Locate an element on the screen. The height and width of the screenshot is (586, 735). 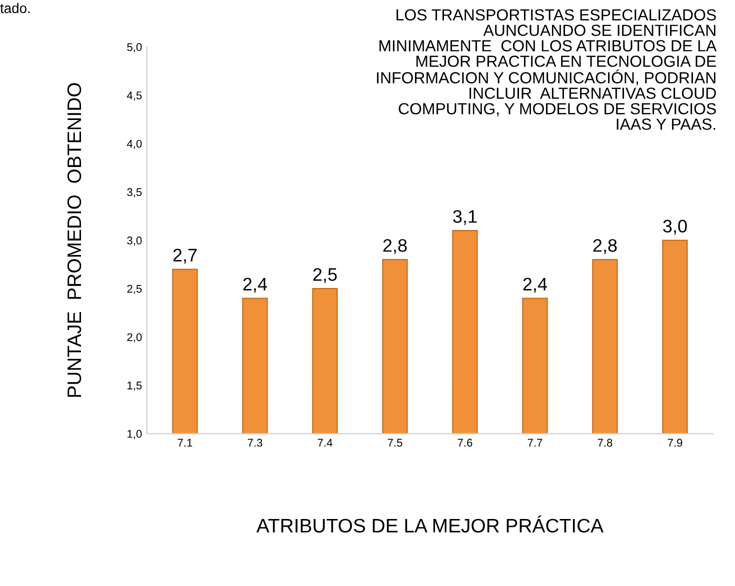
x-tick-label: 7.4 is located at coordinates (325, 442).